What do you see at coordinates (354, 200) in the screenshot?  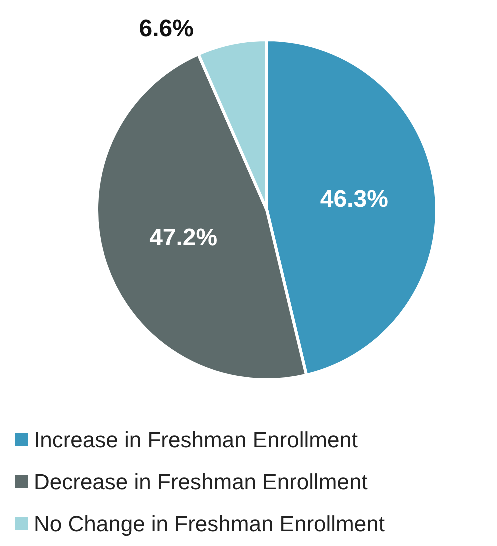 I see `data-label: 46.3%` at bounding box center [354, 200].